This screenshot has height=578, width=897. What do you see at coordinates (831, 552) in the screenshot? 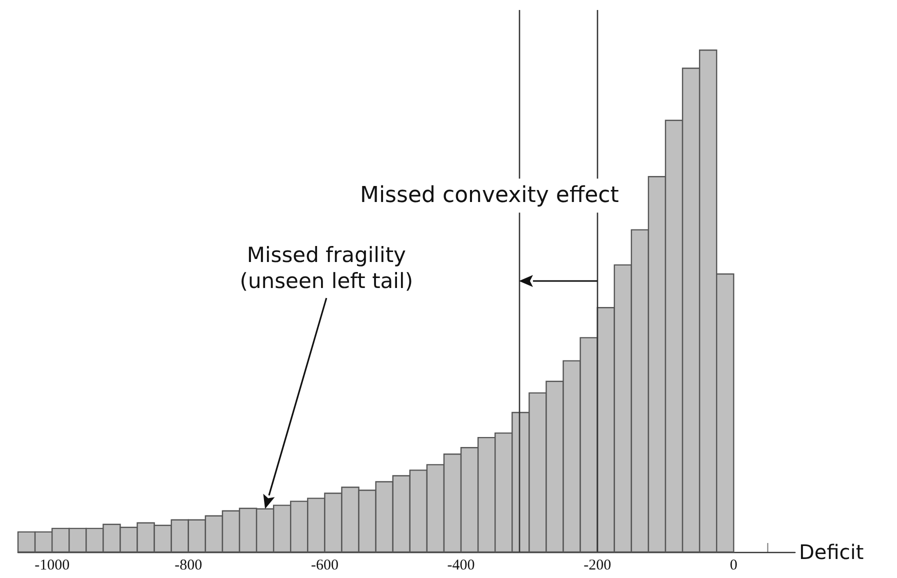
I see `x-axis-title: Deficit` at bounding box center [831, 552].